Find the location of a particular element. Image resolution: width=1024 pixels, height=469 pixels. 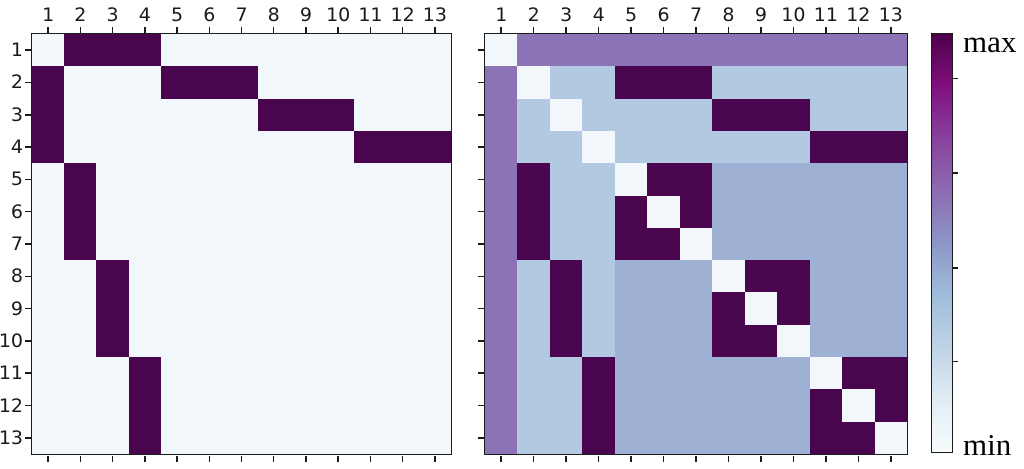

colorbar-tick-mark is located at coordinates (955, 78).